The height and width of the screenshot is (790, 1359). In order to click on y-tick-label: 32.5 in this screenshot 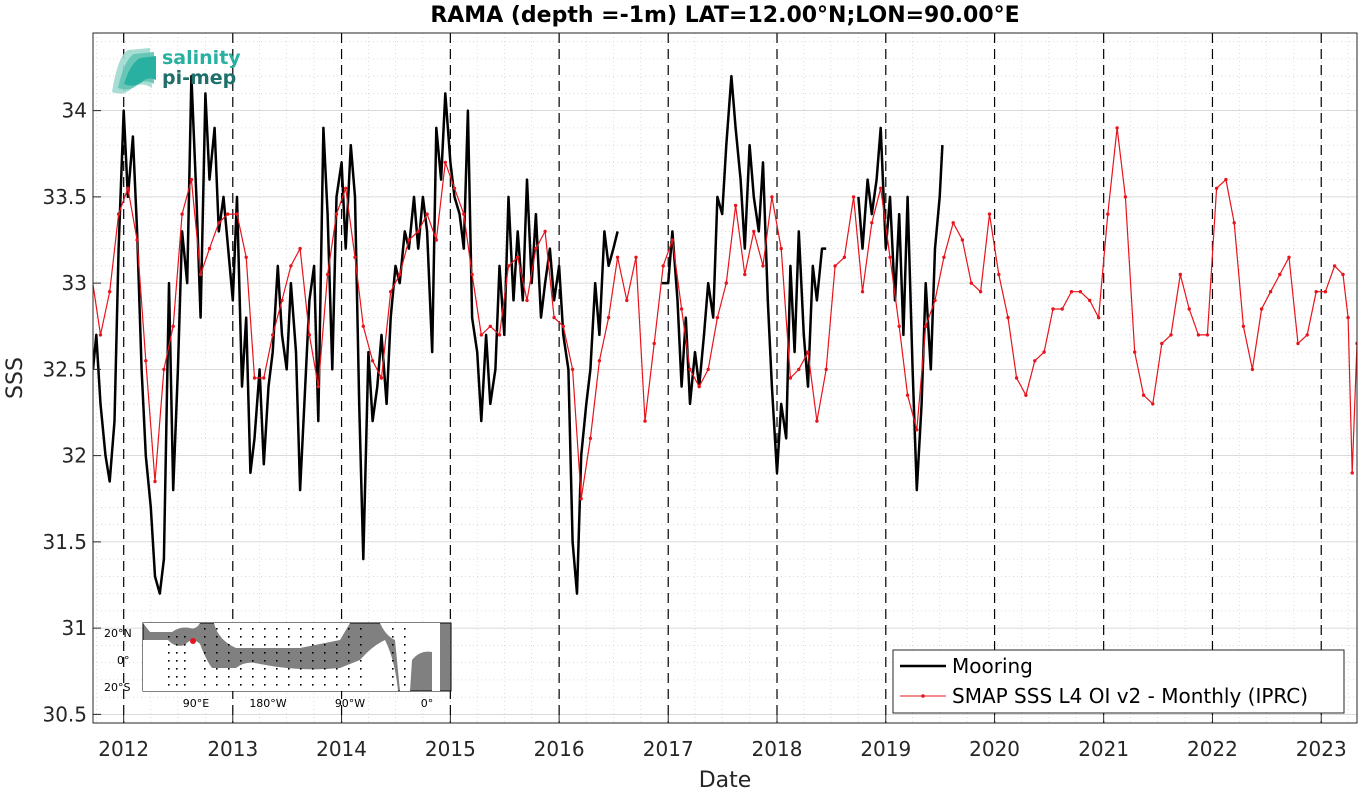, I will do `click(64, 369)`.